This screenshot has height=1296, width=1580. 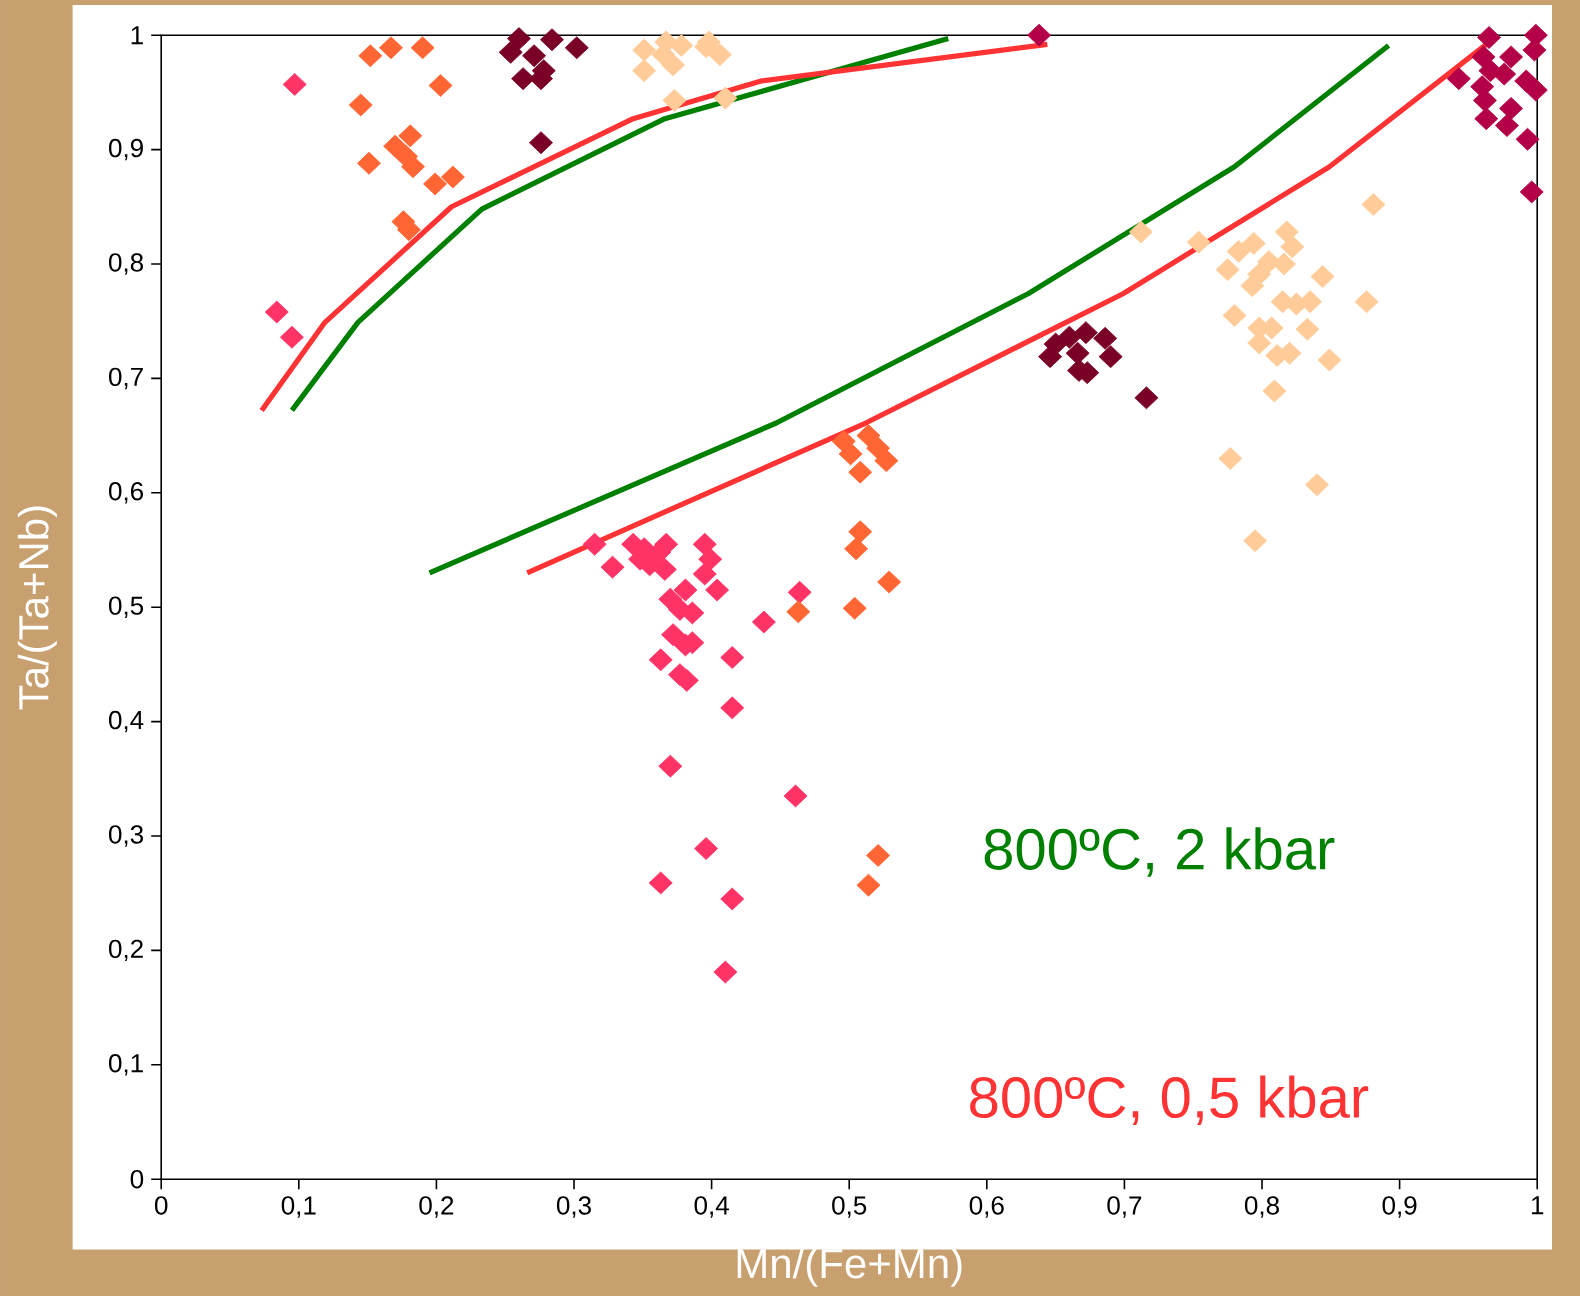 I want to click on y-tick-label: 0,8, so click(x=126, y=264).